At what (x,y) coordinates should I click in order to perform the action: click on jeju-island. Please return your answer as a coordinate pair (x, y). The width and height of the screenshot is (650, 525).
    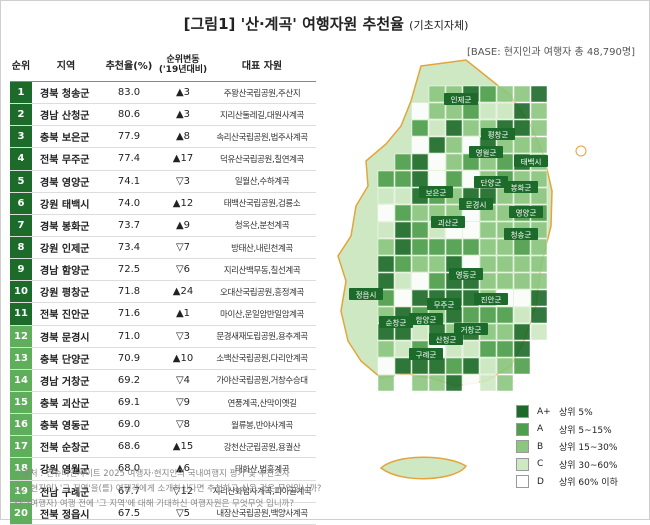
    Looking at the image, I should click on (423, 468).